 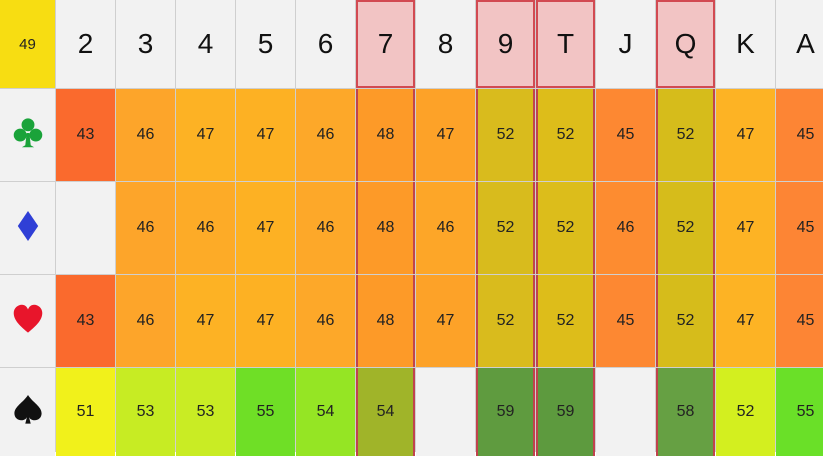 I want to click on rank-header-4: 4, so click(x=205, y=44).